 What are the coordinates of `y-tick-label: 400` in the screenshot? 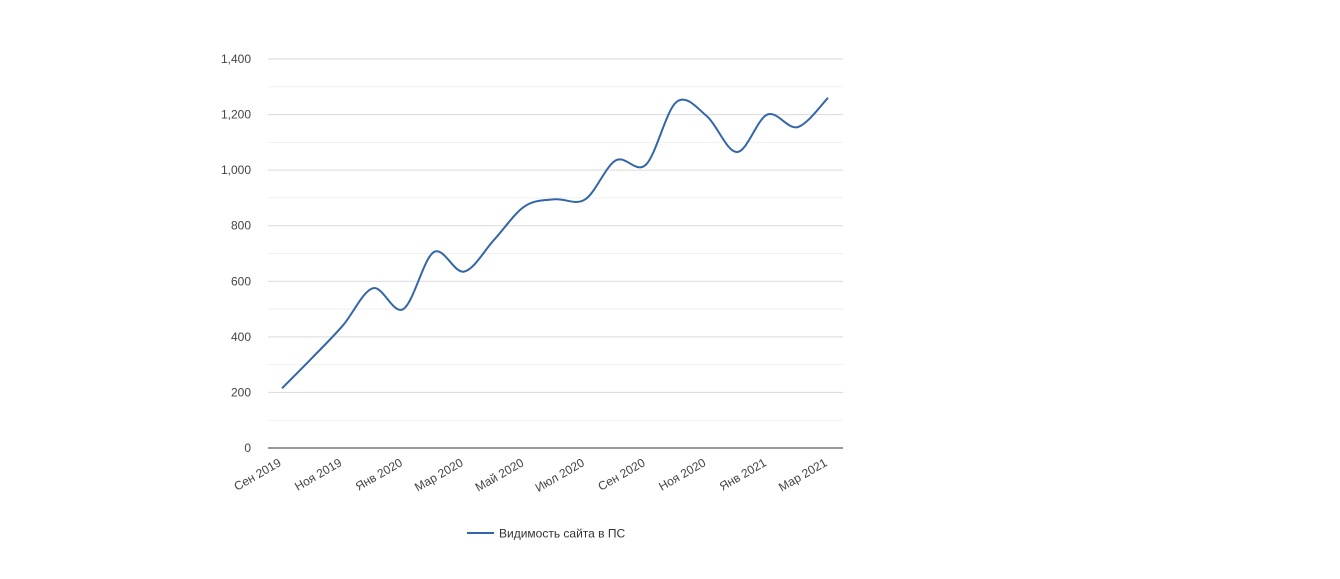 It's located at (241, 337).